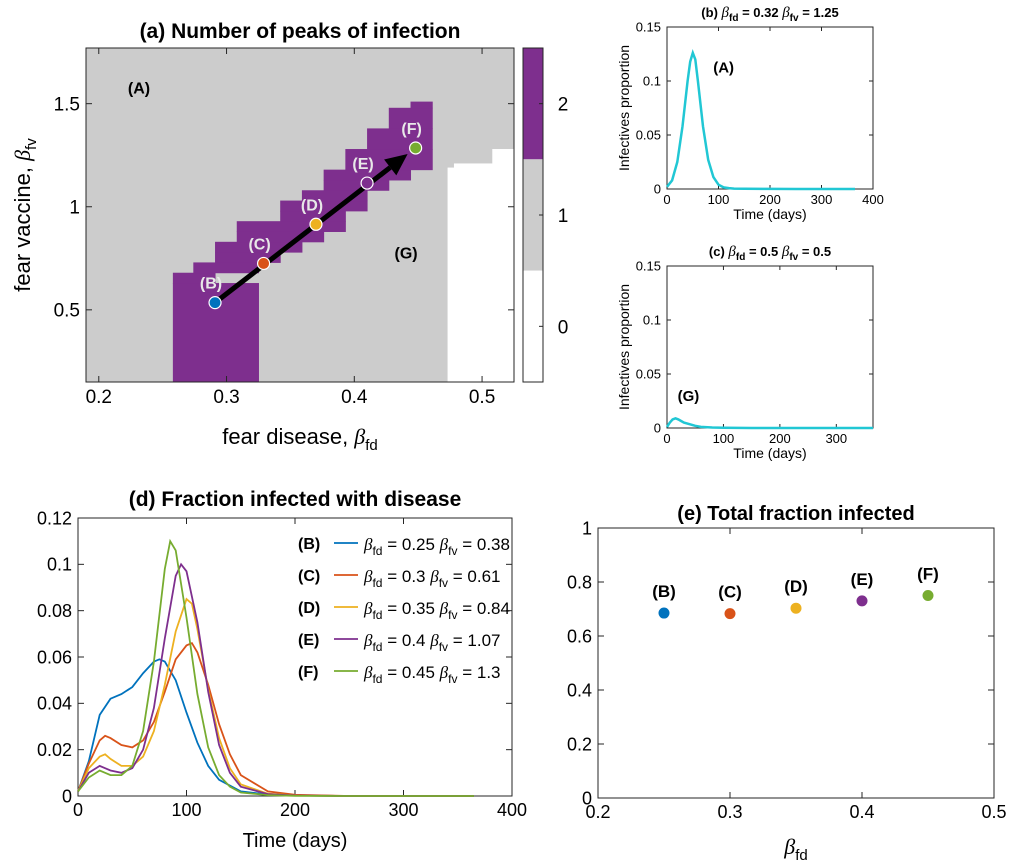 This screenshot has height=867, width=1016. What do you see at coordinates (22, 156) in the screenshot?
I see `y-label-symbol: β` at bounding box center [22, 156].